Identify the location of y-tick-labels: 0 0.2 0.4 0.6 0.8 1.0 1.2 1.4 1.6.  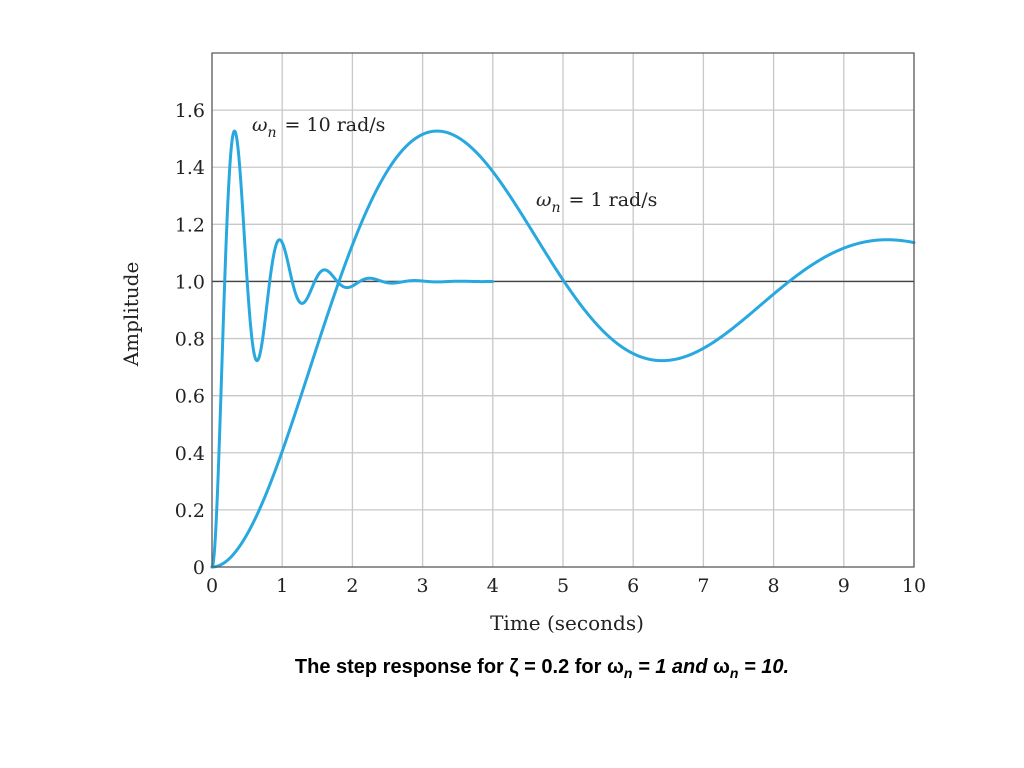
(190, 339).